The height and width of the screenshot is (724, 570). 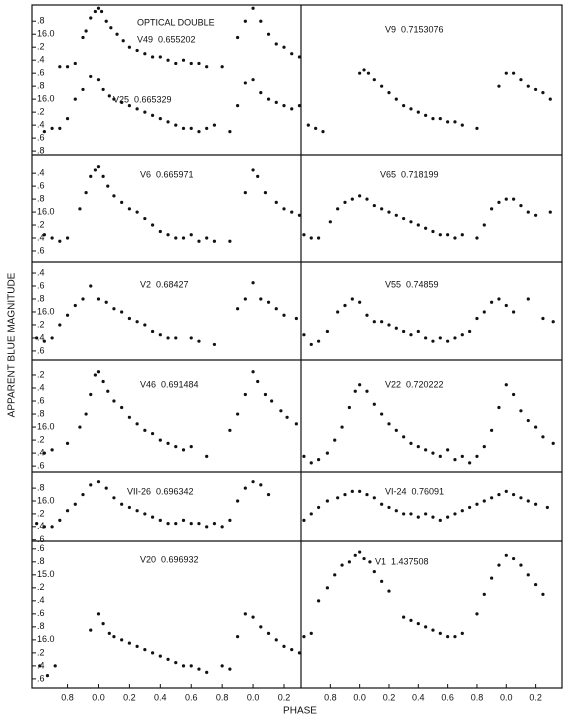 I want to click on series-period: 0.76091, so click(x=428, y=491).